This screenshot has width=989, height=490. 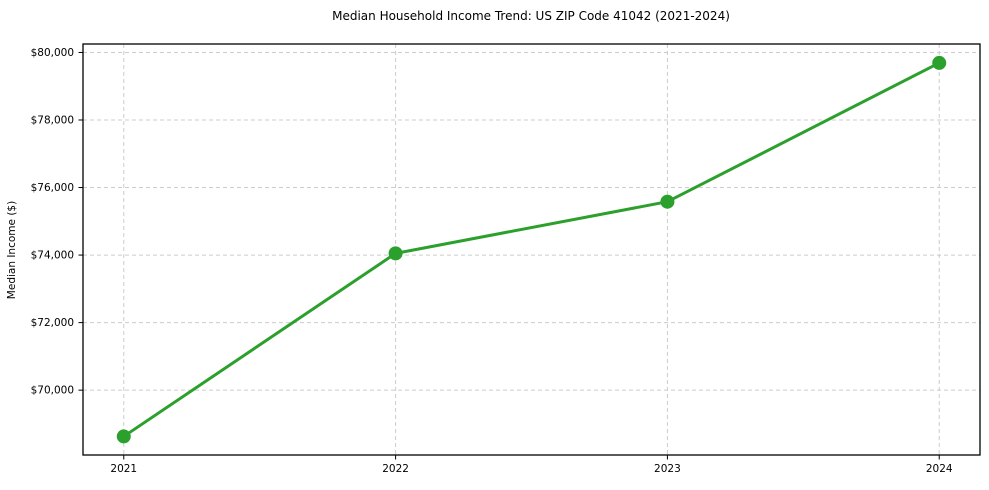 I want to click on y-tick-label: $80,000, so click(x=52, y=53).